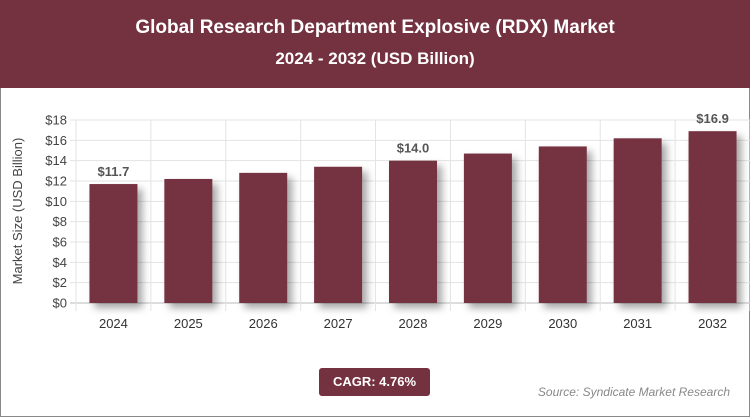 This screenshot has height=417, width=750. What do you see at coordinates (188, 323) in the screenshot?
I see `x-tick-label: 2025` at bounding box center [188, 323].